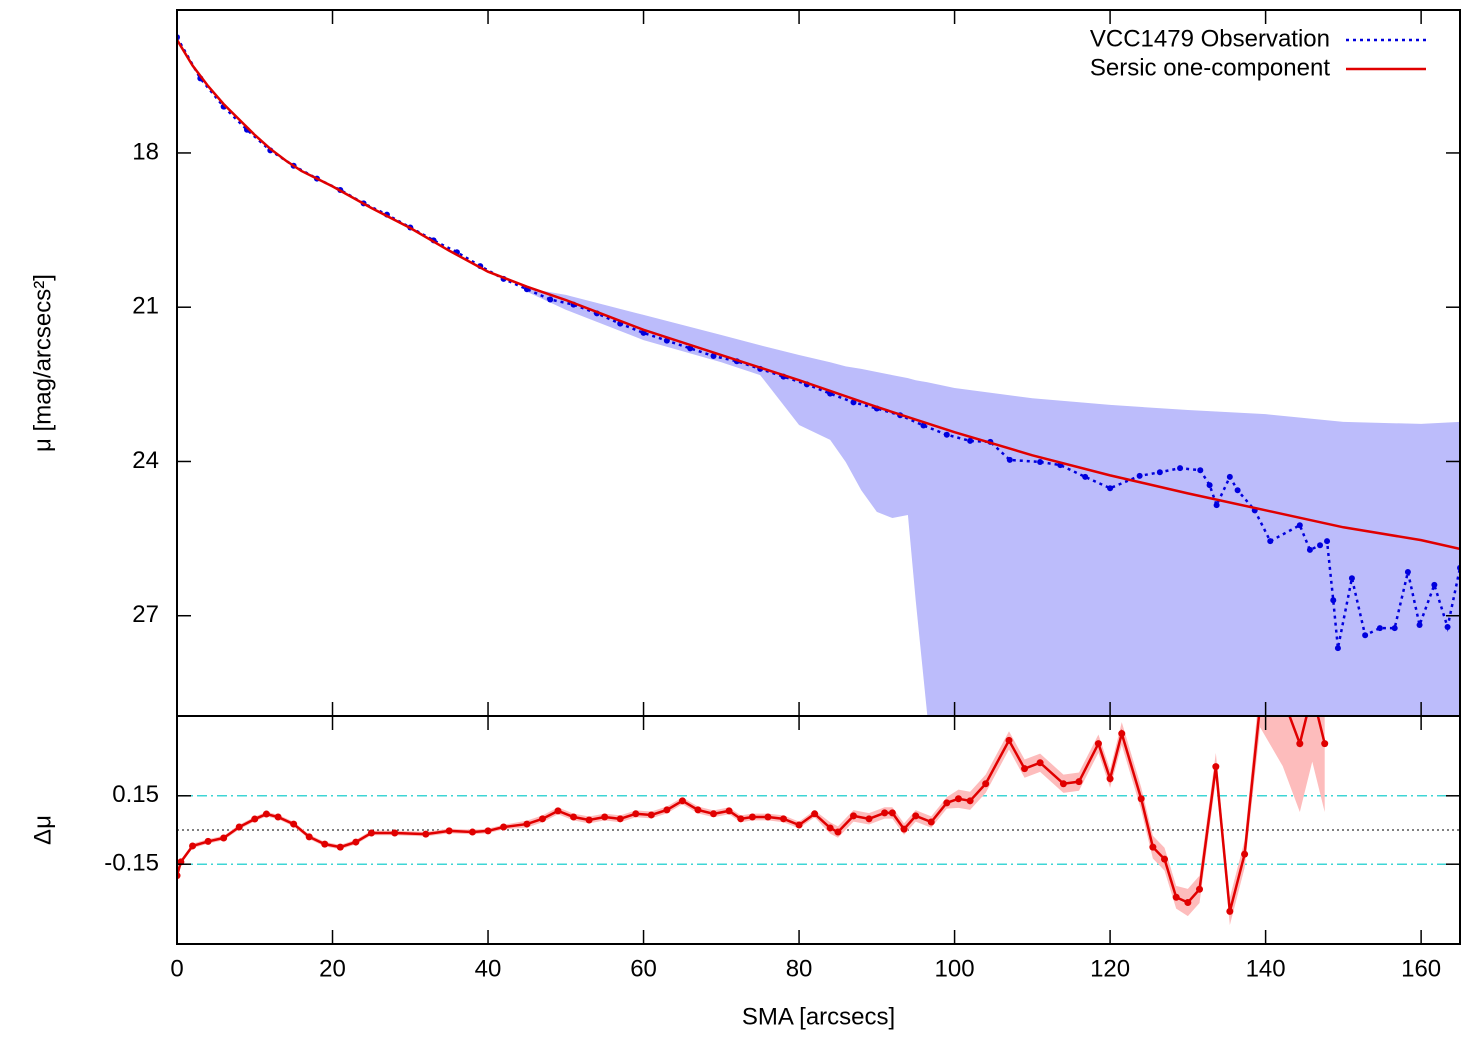 The image size is (1482, 1044). What do you see at coordinates (332, 968) in the screenshot?
I see `x-tick-label: 20` at bounding box center [332, 968].